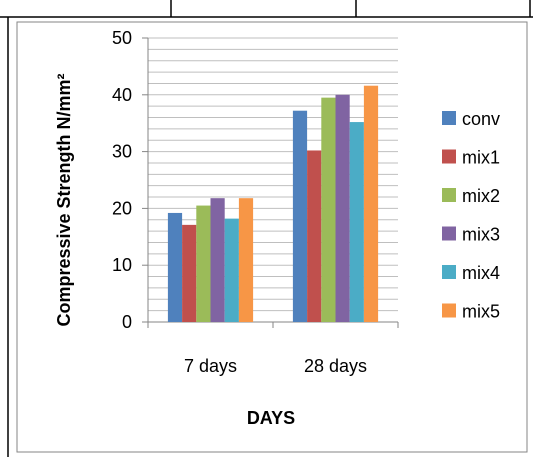  Describe the element at coordinates (449, 156) in the screenshot. I see `legend-swatch-mix1` at that location.